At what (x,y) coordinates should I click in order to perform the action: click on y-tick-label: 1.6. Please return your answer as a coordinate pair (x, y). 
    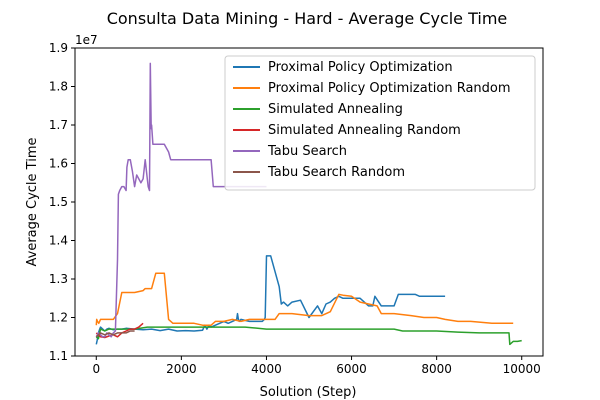
    Looking at the image, I should click on (58, 164).